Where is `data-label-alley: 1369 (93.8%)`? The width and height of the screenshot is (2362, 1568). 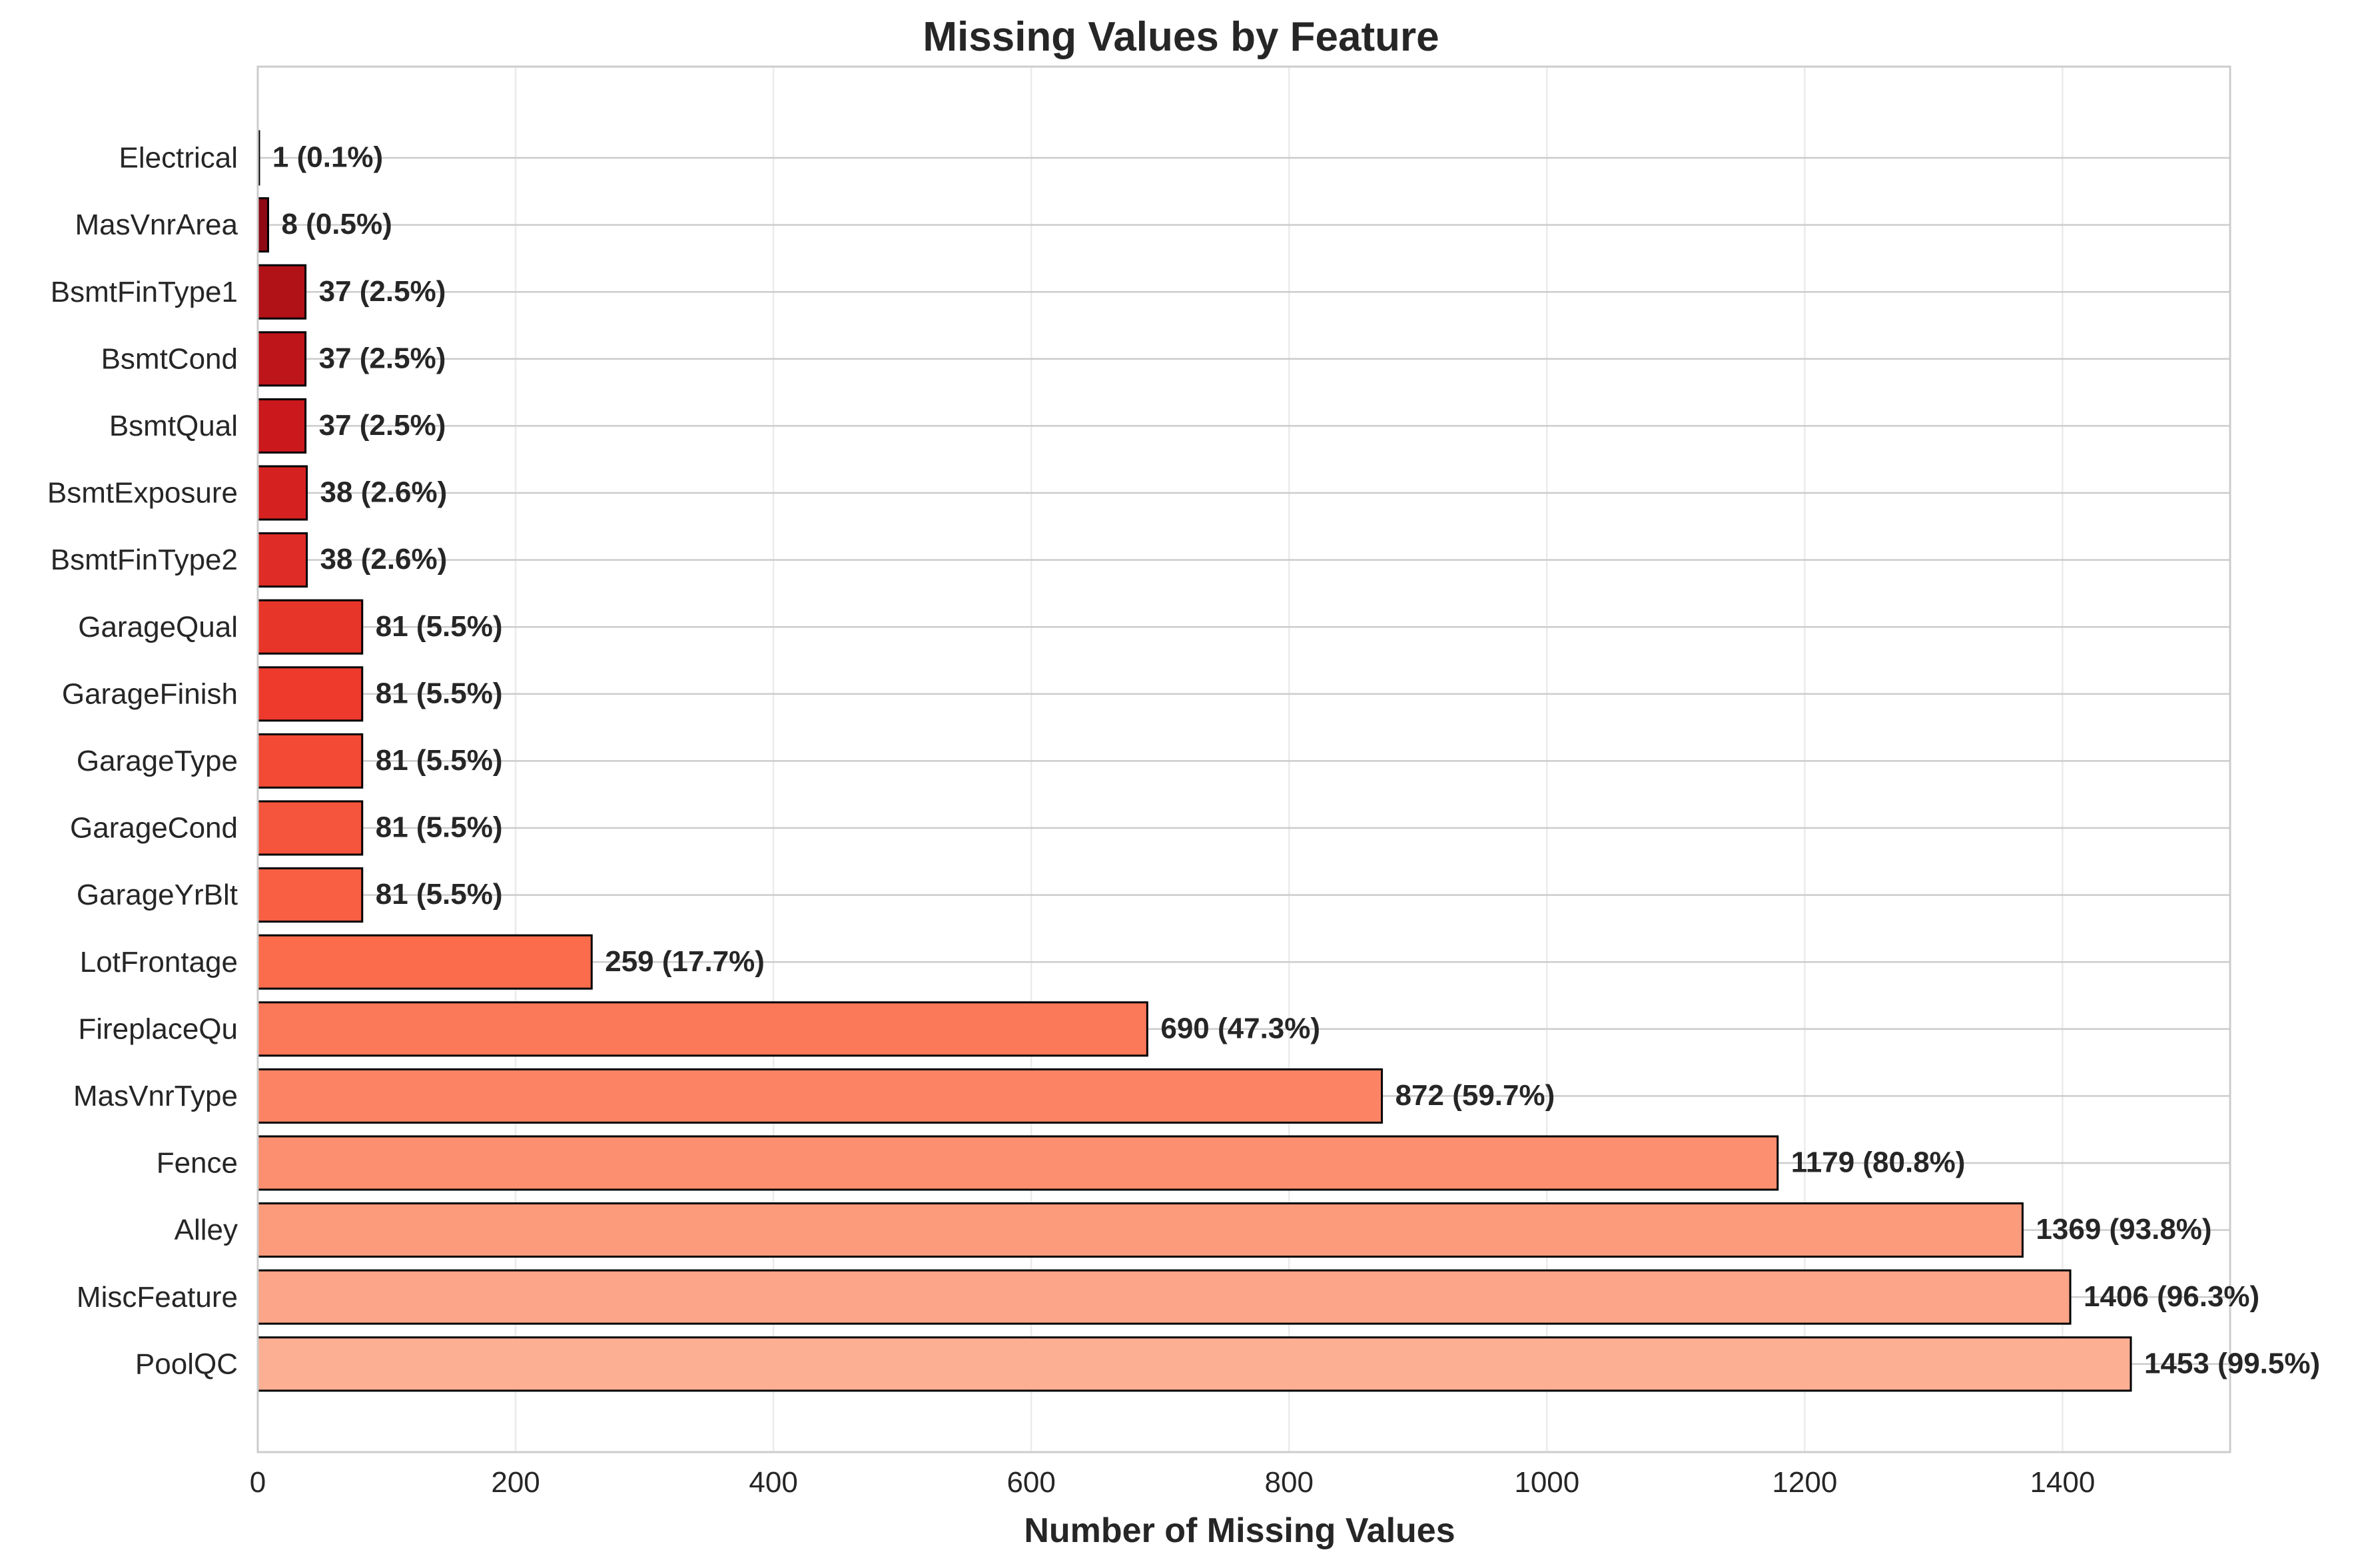
data-label-alley: 1369 (93.8%) is located at coordinates (2123, 1229).